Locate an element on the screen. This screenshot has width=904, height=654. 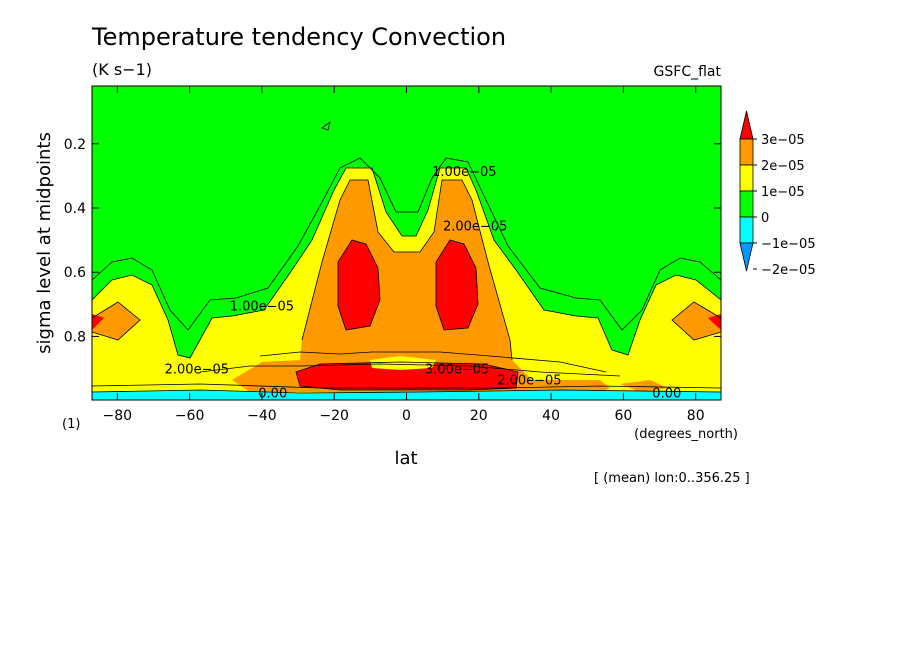
y-tick-label: 0.8 is located at coordinates (75, 337).